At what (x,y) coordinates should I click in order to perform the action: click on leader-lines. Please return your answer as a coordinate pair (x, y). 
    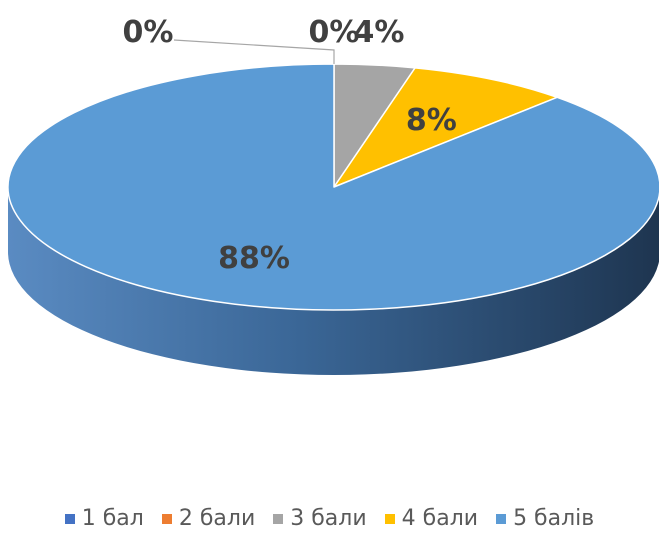
    Looking at the image, I should click on (254, 51).